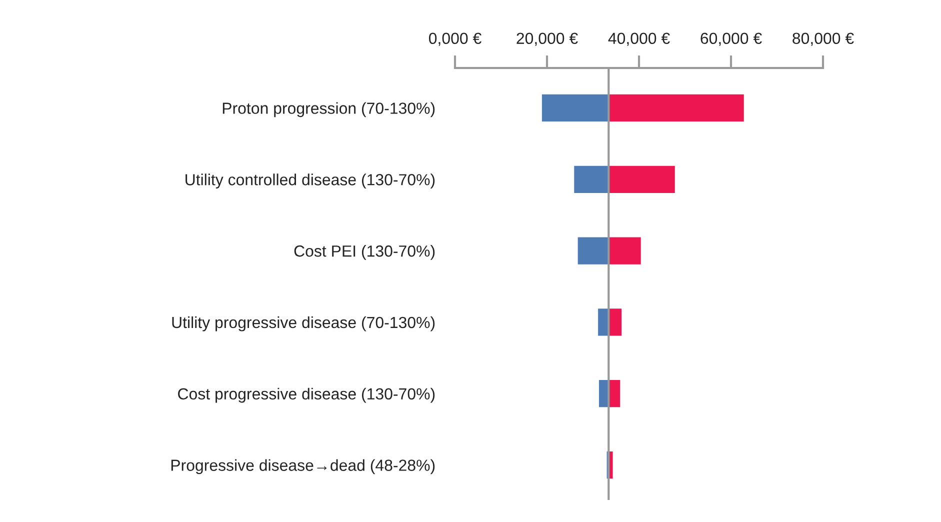  What do you see at coordinates (823, 39) in the screenshot?
I see `x-tick-label: 80,000 €` at bounding box center [823, 39].